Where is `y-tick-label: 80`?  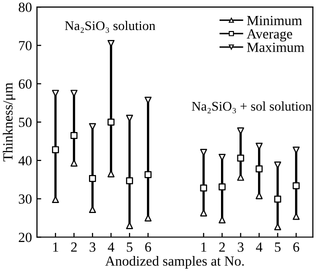 y-tick-label: 80 is located at coordinates (25, 7).